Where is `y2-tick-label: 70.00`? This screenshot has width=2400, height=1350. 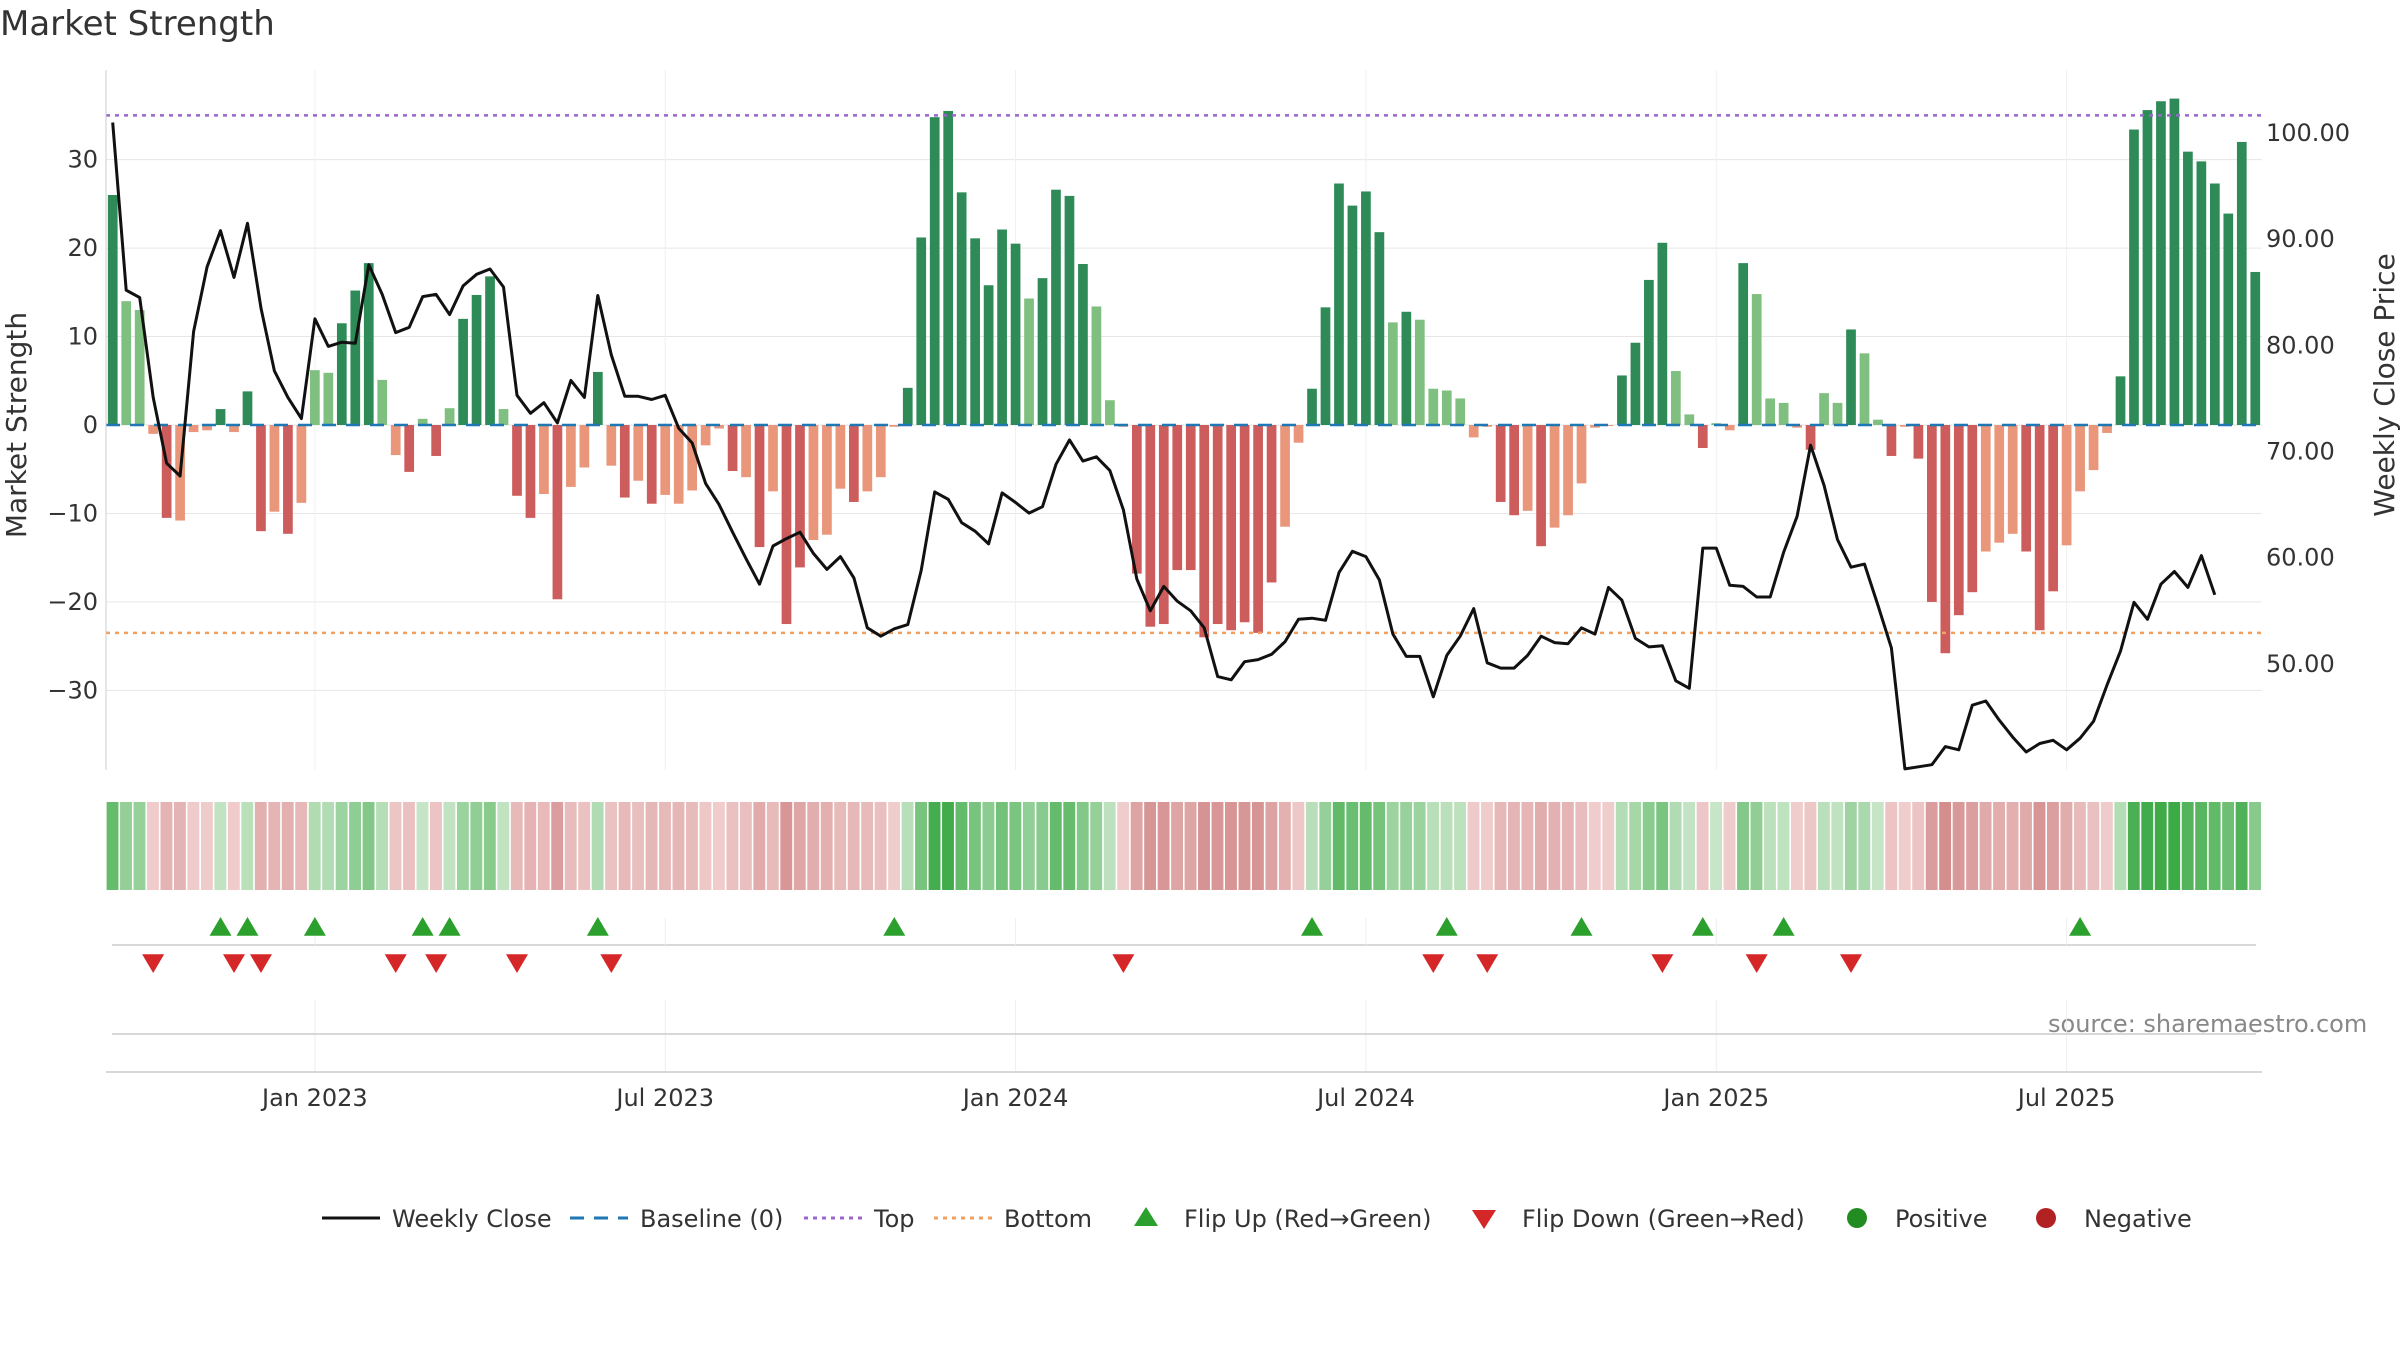 y2-tick-label: 70.00 is located at coordinates (2300, 452).